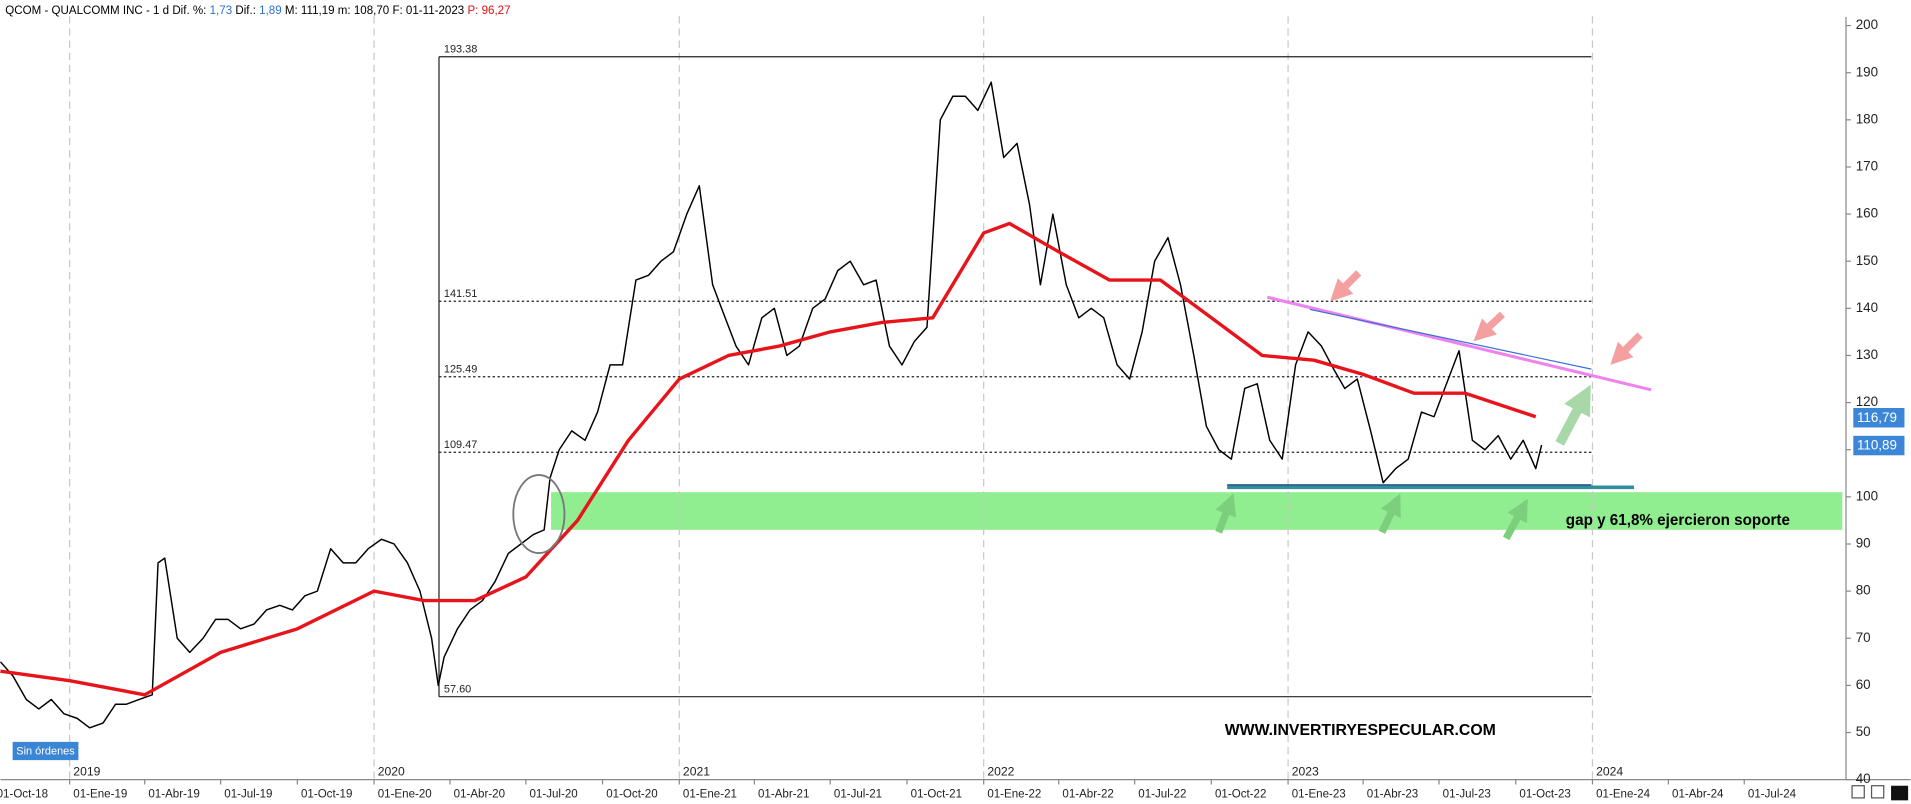 Image resolution: width=1911 pixels, height=804 pixels. What do you see at coordinates (1867, 307) in the screenshot?
I see `y-tick-label: 140` at bounding box center [1867, 307].